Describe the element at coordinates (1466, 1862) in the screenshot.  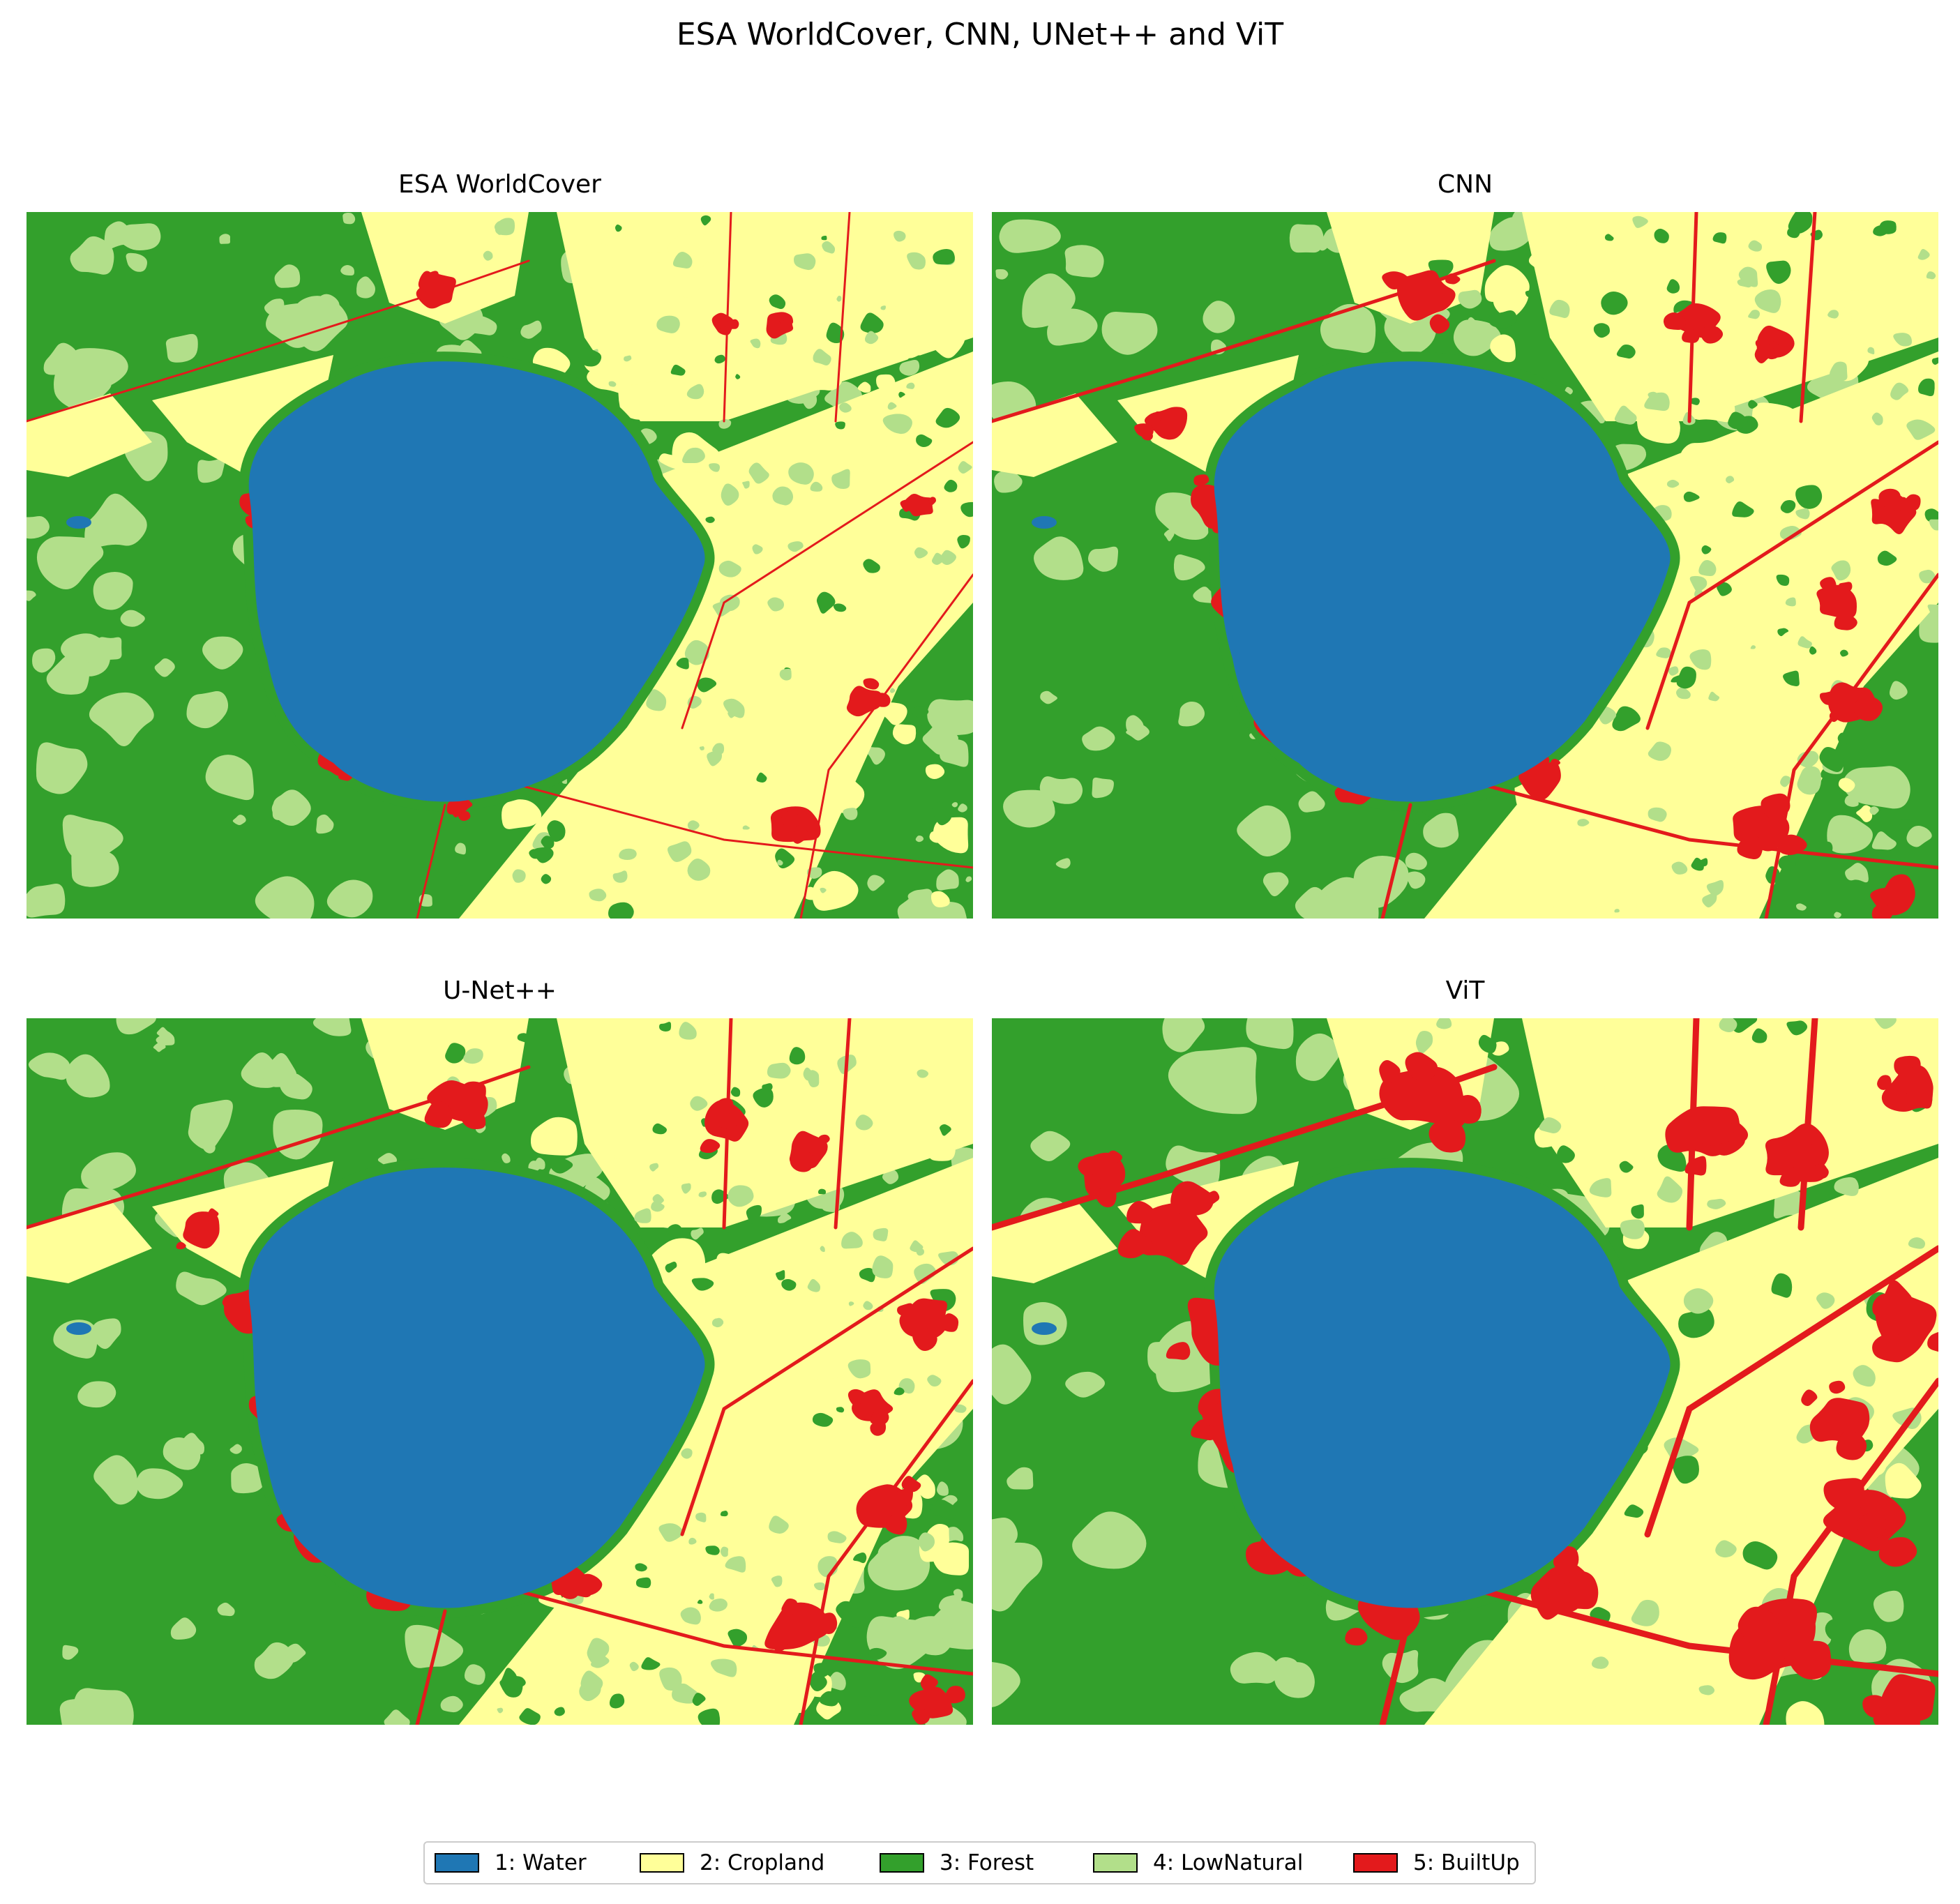
I see `legend-label: 5: BuiltUp` at that location.